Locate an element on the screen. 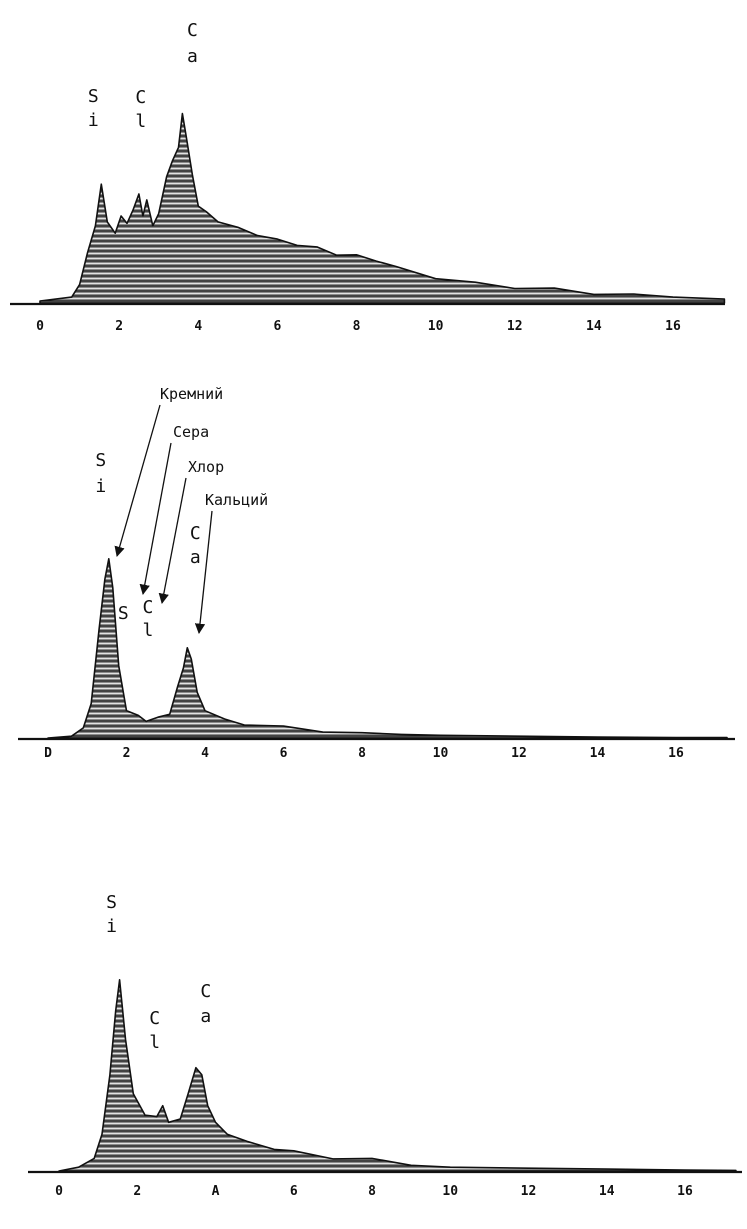 The height and width of the screenshot is (1229, 747). x-tick-label: A is located at coordinates (216, 1191).